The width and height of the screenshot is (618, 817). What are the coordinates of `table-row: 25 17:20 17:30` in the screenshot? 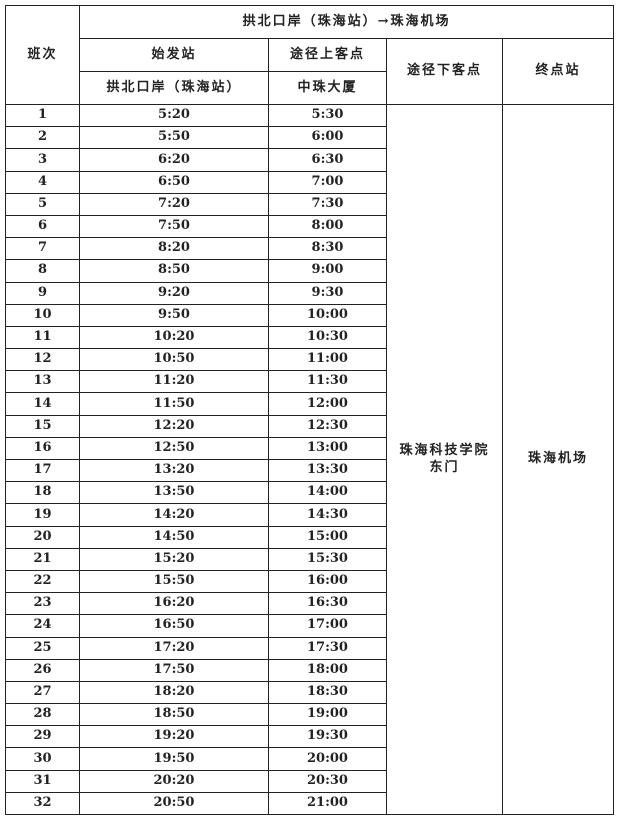 It's located at (309, 648).